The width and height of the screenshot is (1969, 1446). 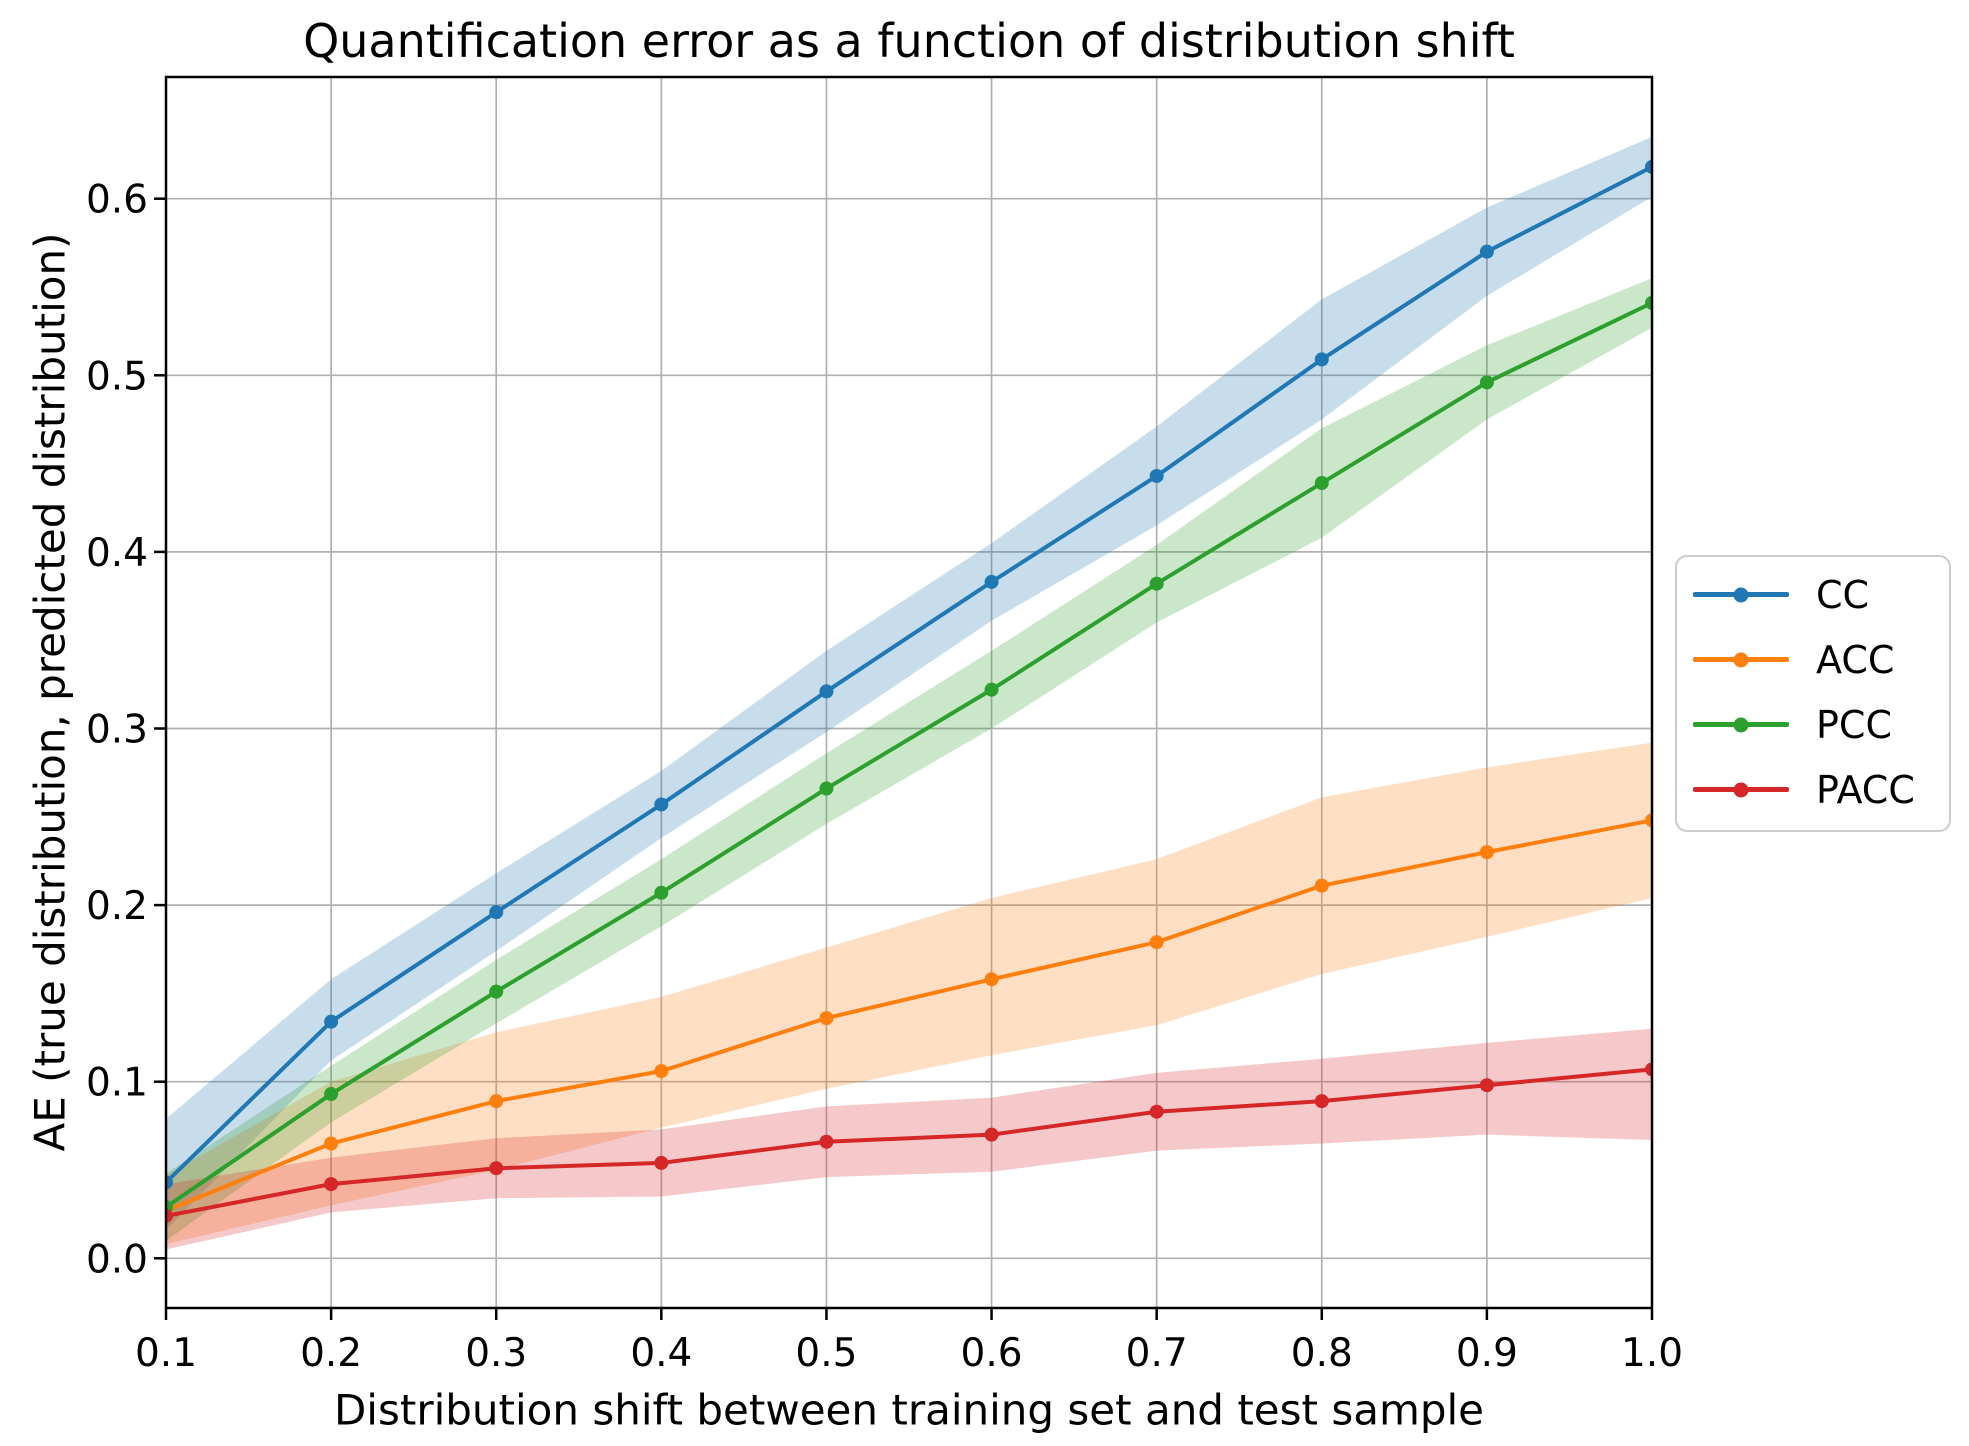 What do you see at coordinates (117, 730) in the screenshot?
I see `y-tick-label: 0.3` at bounding box center [117, 730].